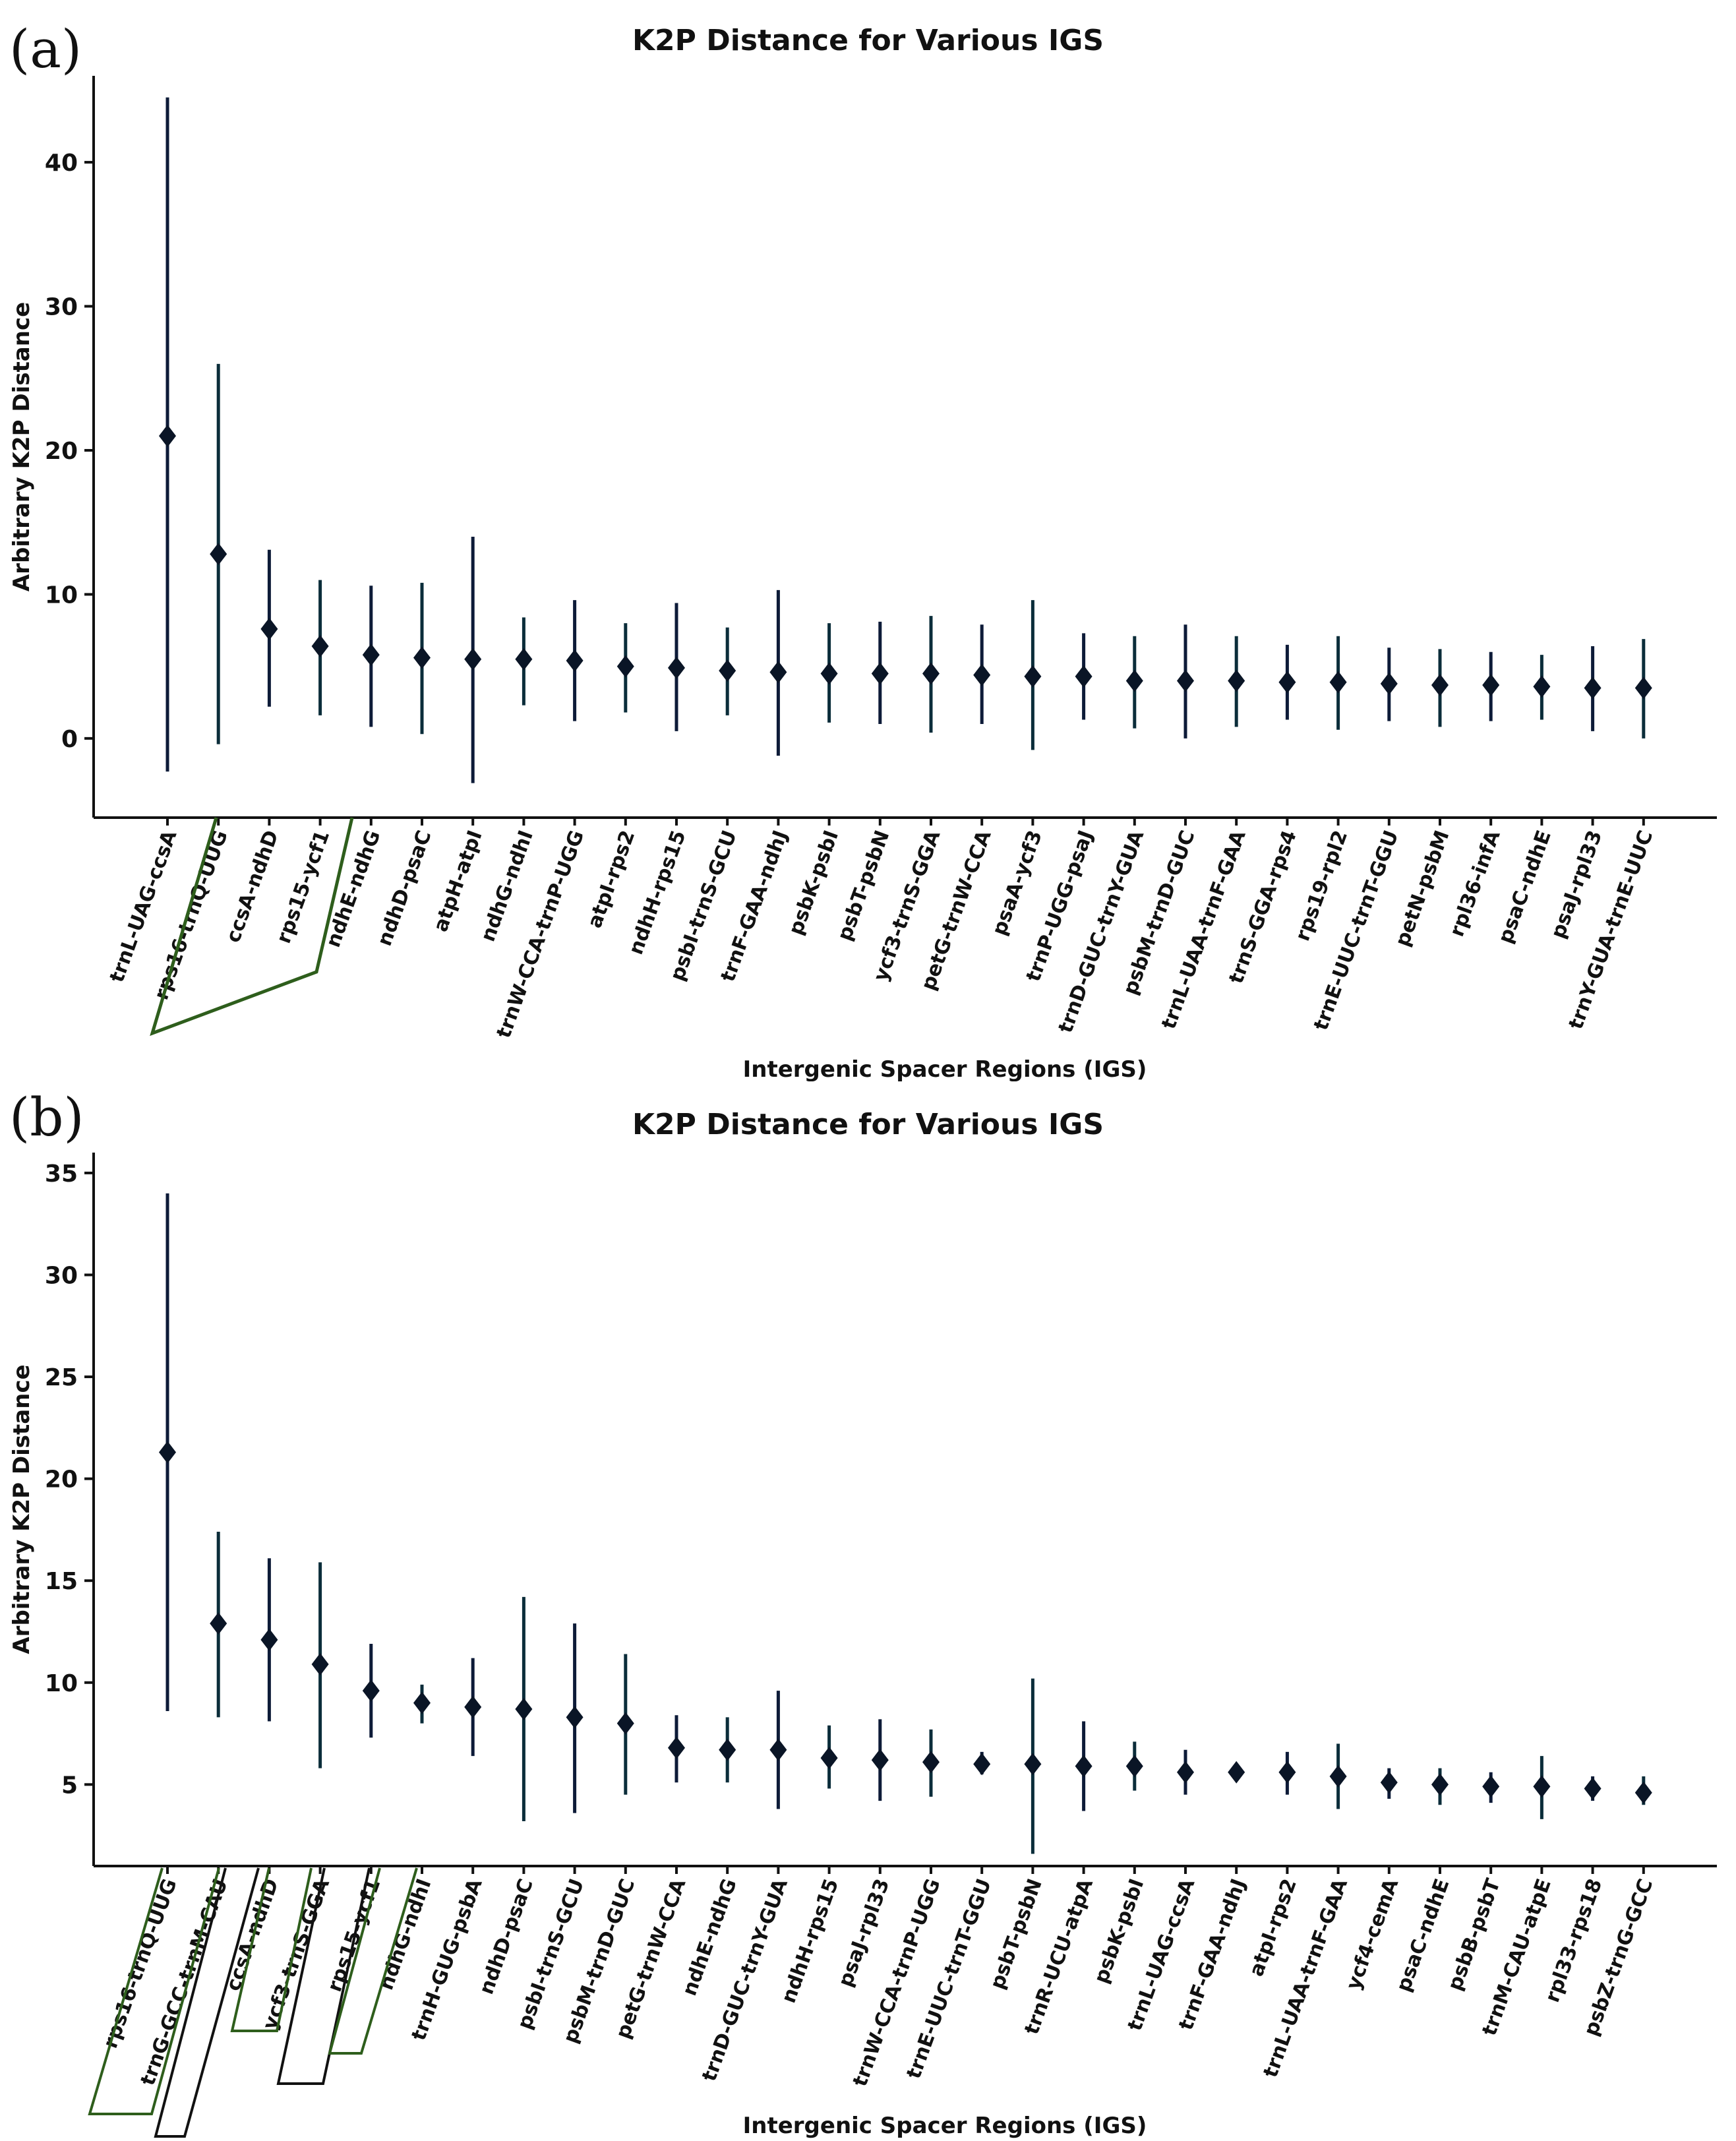 The image size is (1736, 2141). Describe the element at coordinates (458, 881) in the screenshot. I see `x-tick-label: atpH-atpI` at that location.